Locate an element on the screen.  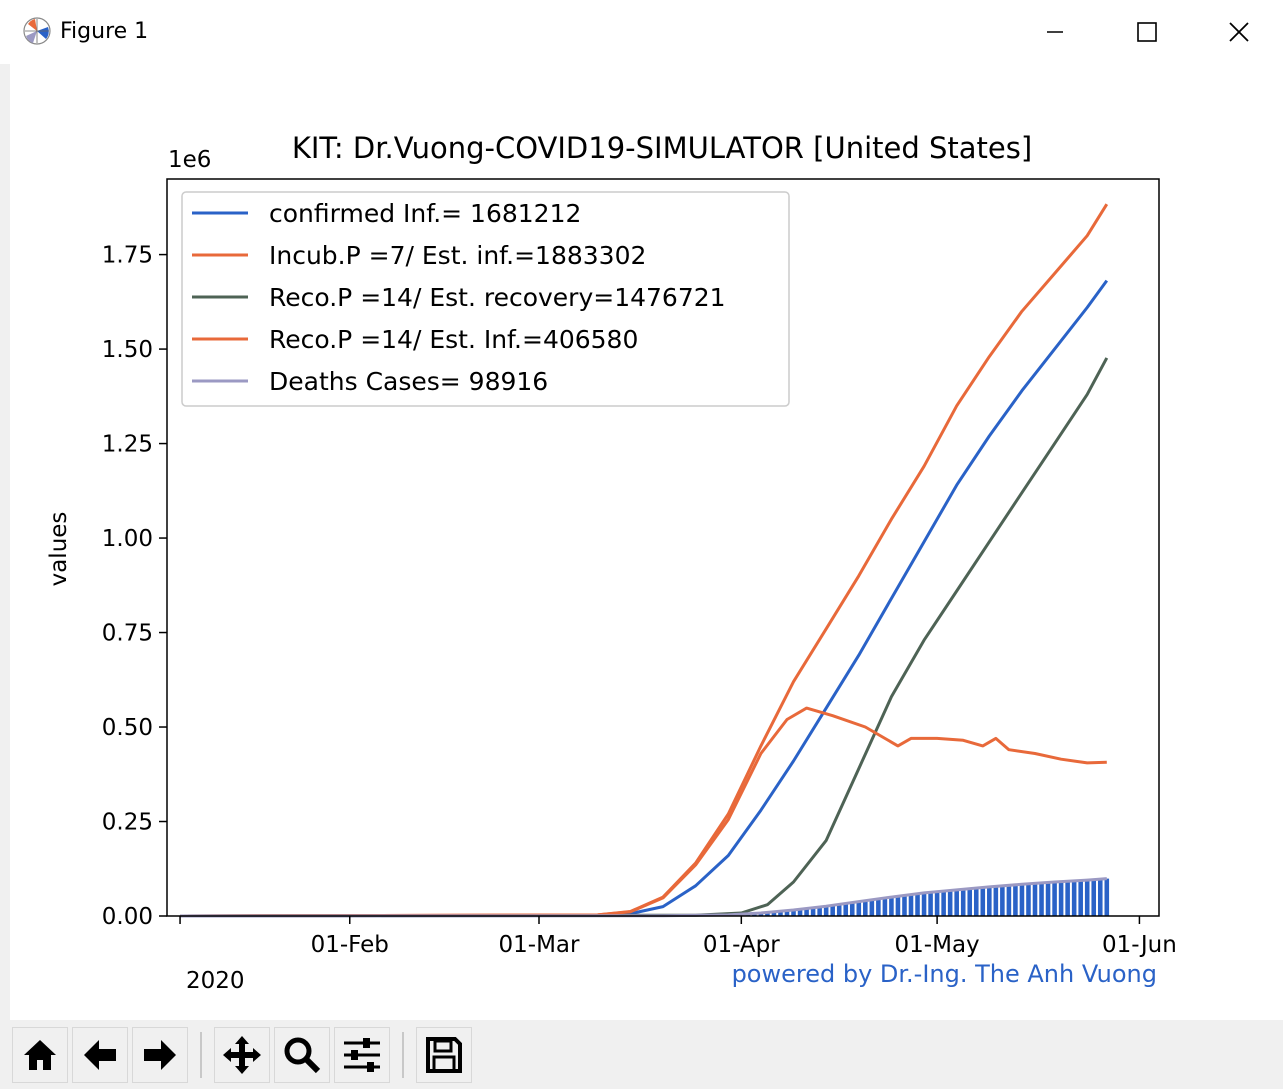
home-icon is located at coordinates (40, 1055).